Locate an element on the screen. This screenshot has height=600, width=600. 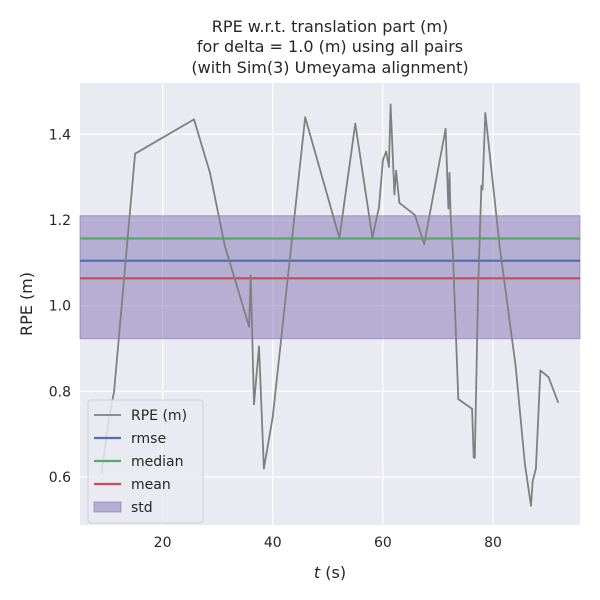
legend: RPE (m) rmse median mean std is located at coordinates (145, 461).